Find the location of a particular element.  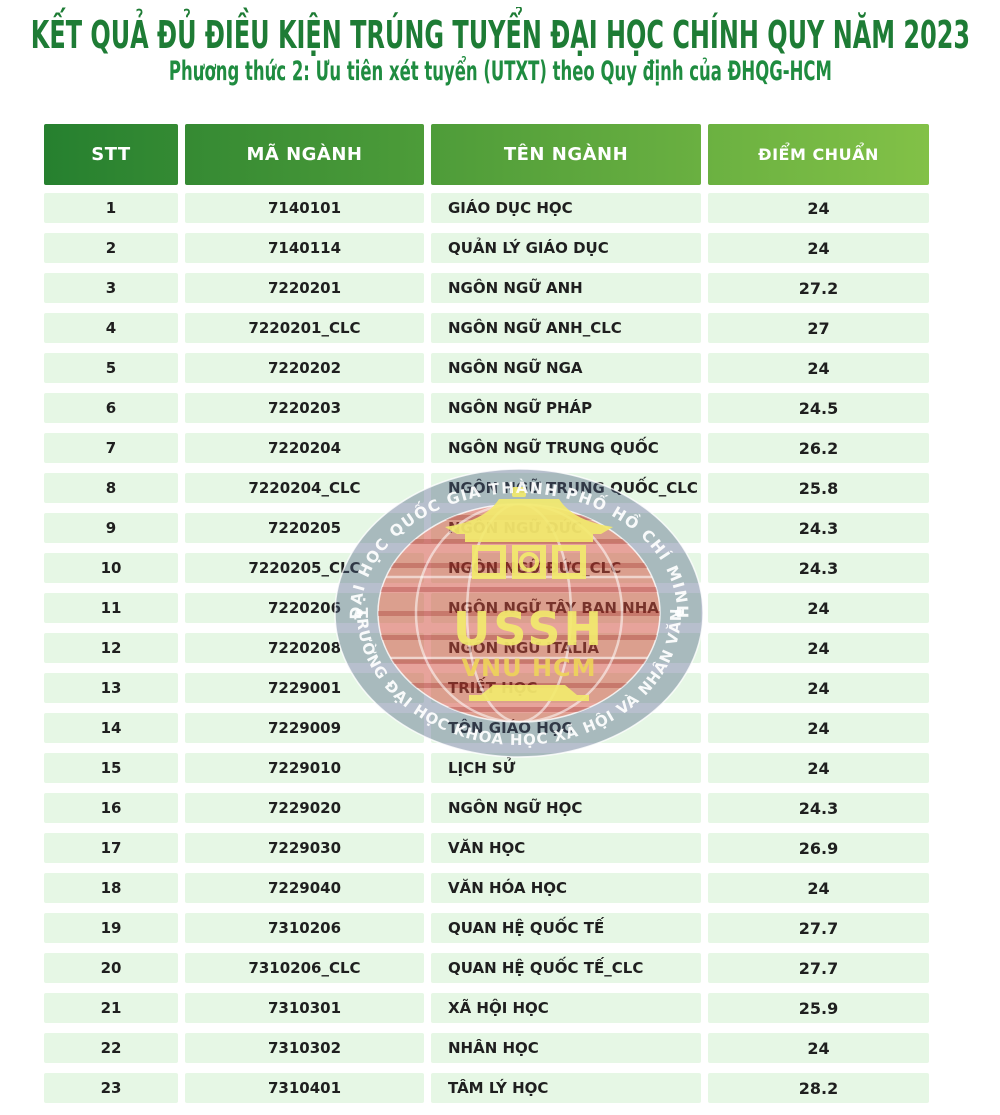

cell-ma-nganh: 7310301 is located at coordinates (304, 1008).